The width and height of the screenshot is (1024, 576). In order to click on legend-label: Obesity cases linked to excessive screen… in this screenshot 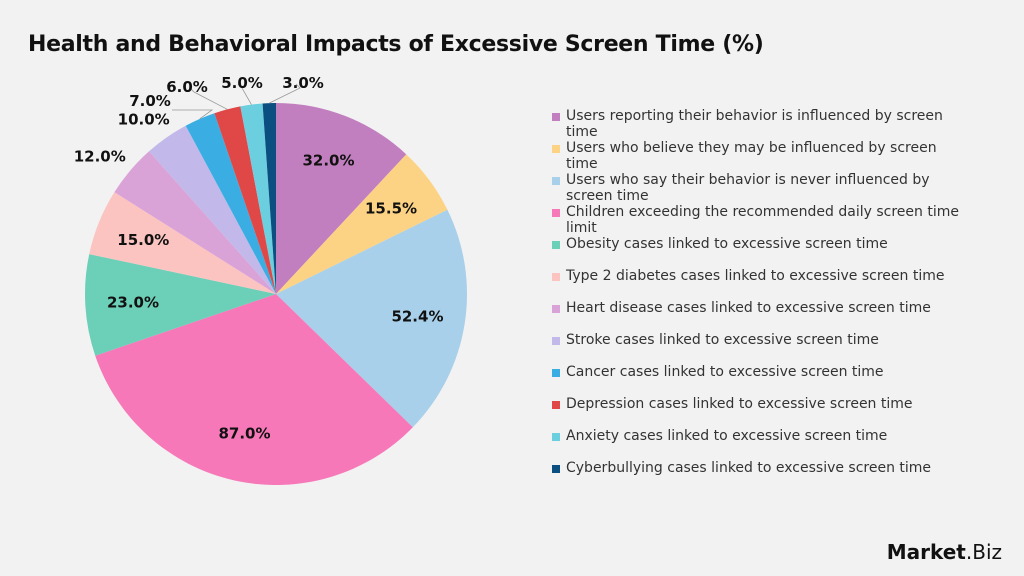, I will do `click(727, 244)`.